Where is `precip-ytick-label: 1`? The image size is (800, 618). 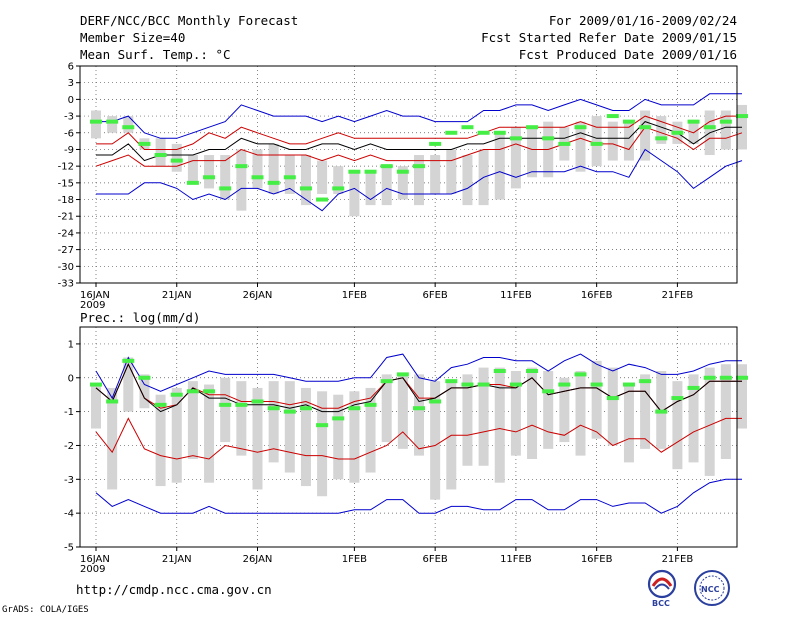
precip-ytick-label: 1 is located at coordinates (71, 344).